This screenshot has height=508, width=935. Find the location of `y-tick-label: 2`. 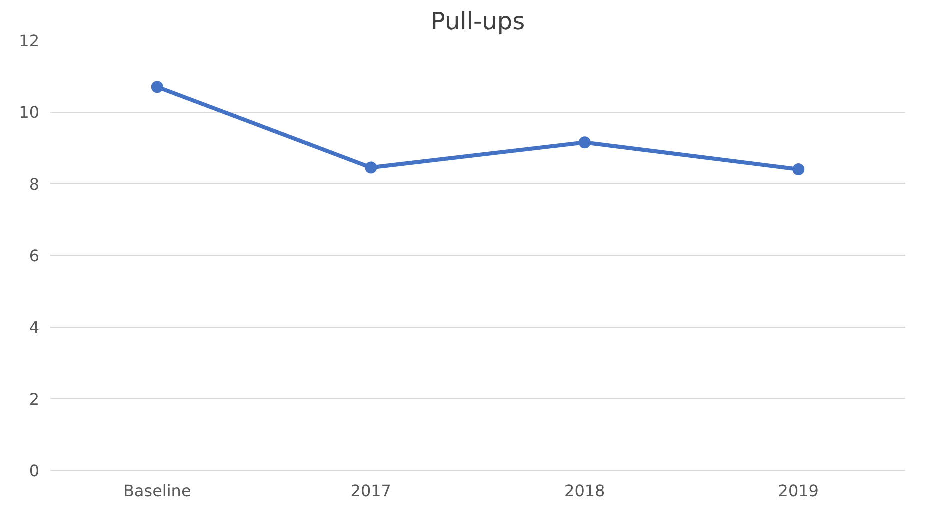

y-tick-label: 2 is located at coordinates (34, 399).